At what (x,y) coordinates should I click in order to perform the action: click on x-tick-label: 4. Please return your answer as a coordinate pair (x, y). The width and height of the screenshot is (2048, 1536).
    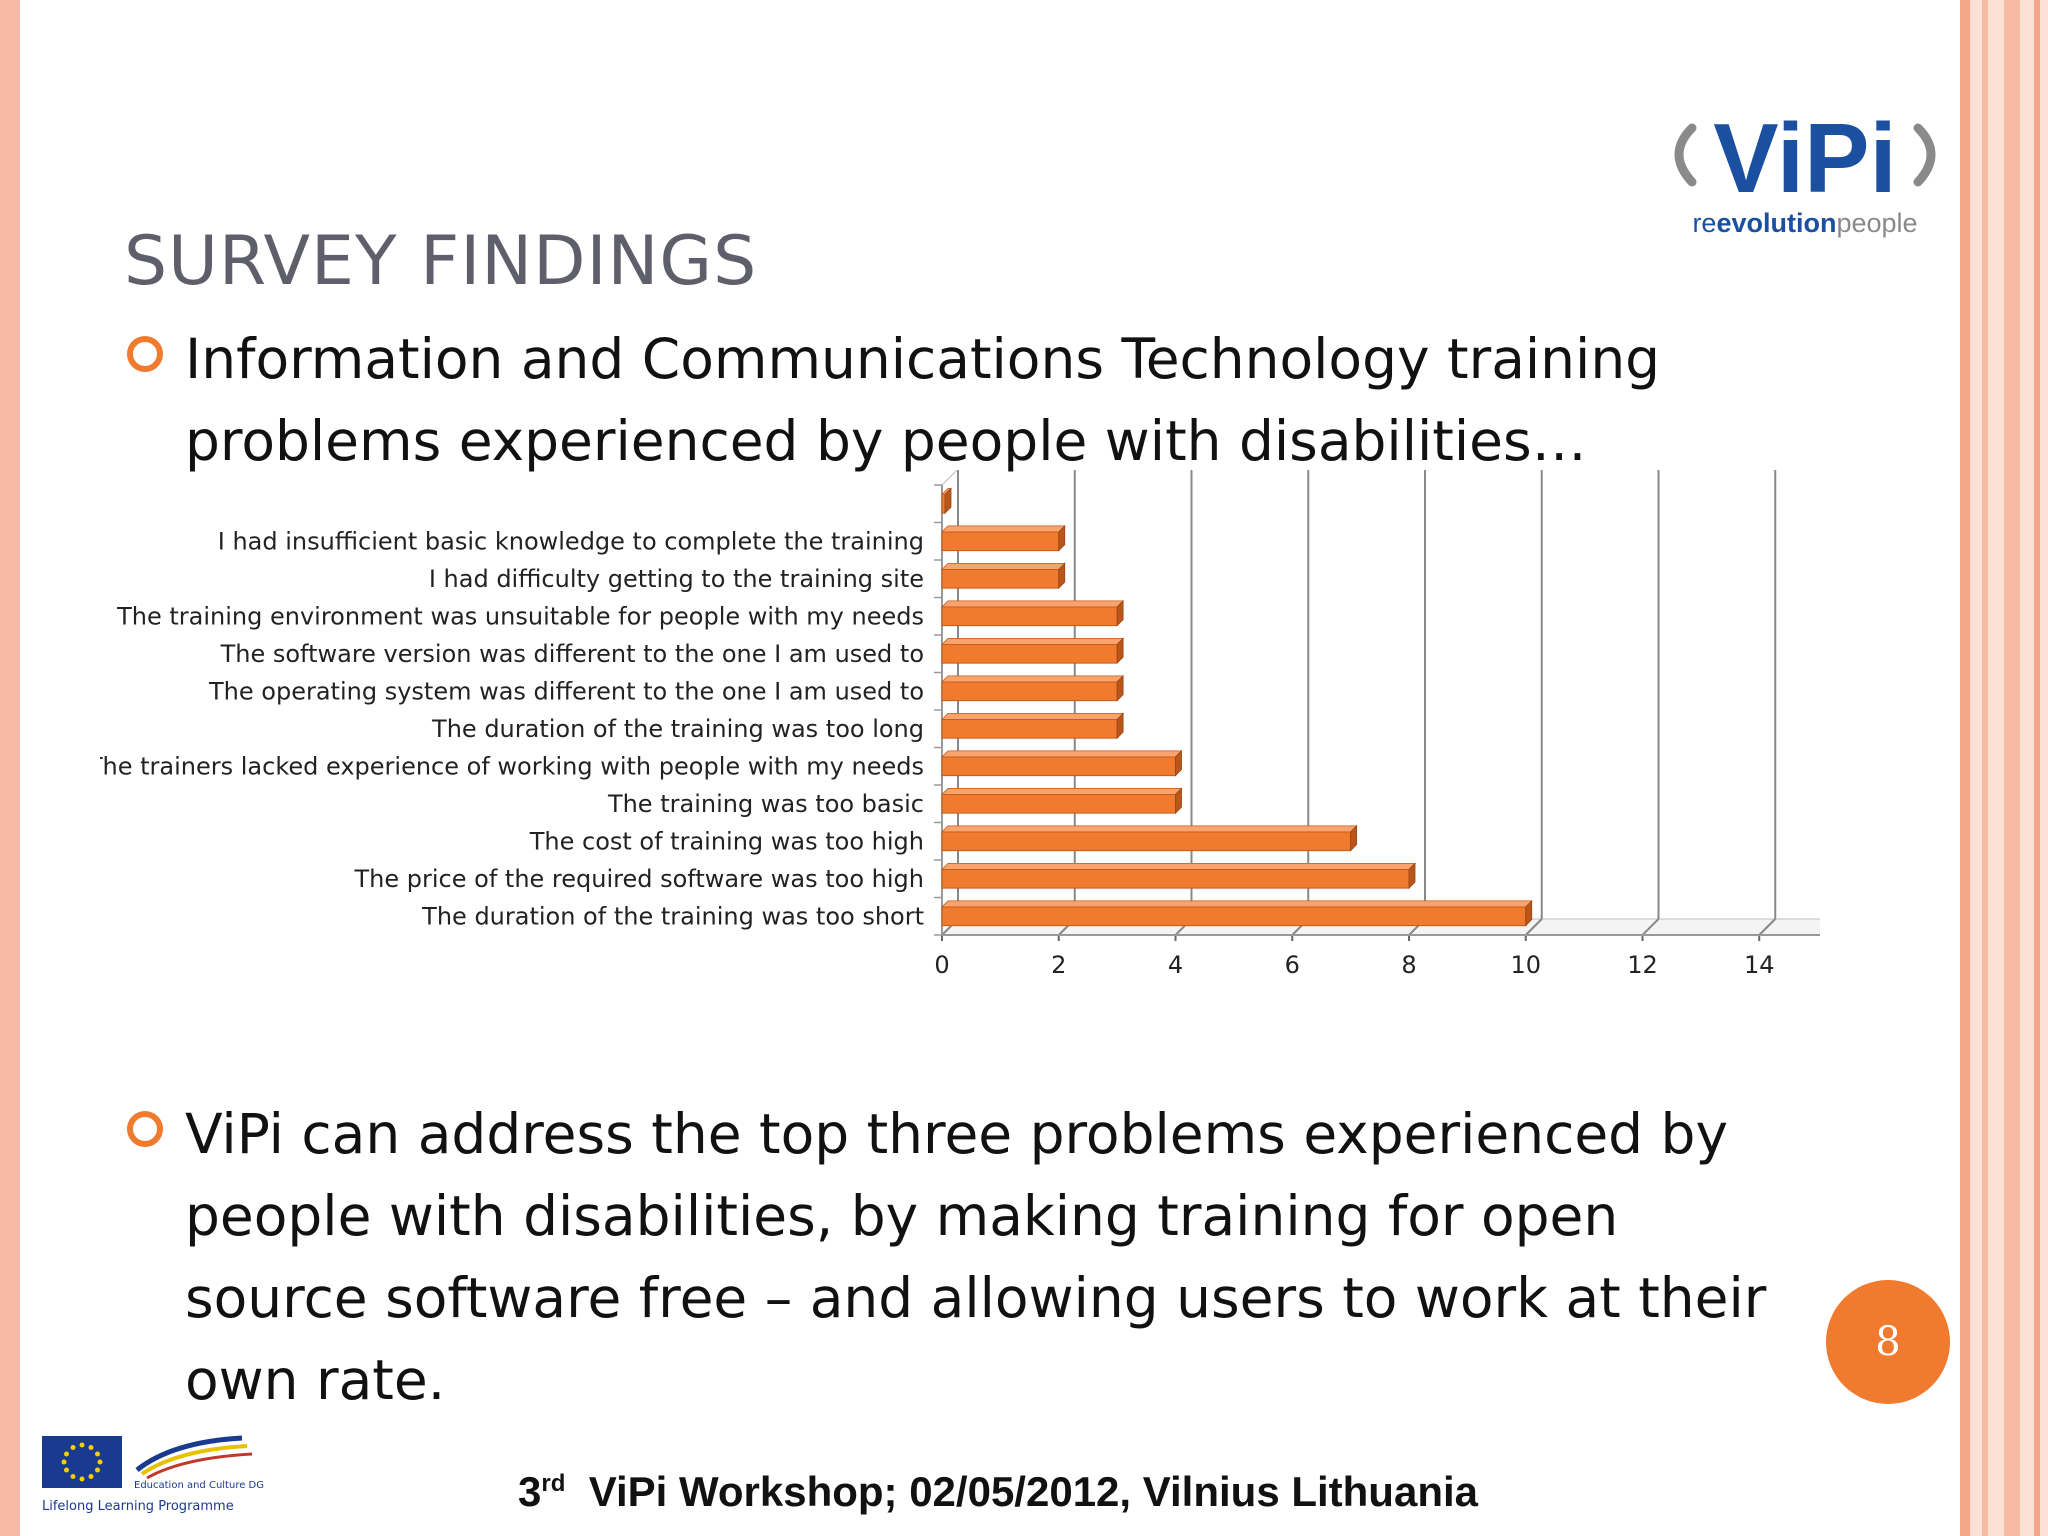
    Looking at the image, I should click on (1175, 965).